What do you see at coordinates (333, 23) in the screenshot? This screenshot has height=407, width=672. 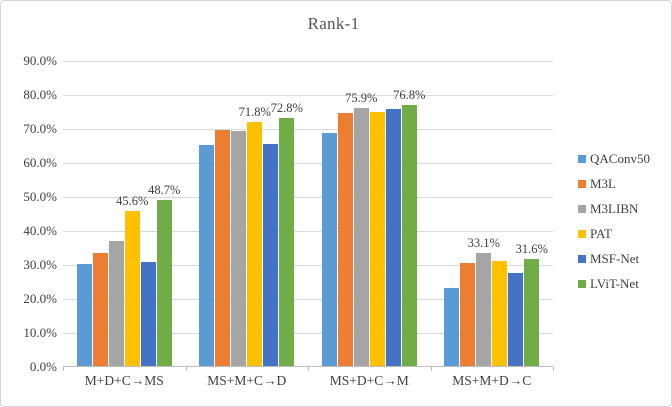 I see `chart-title: Rank-1` at bounding box center [333, 23].